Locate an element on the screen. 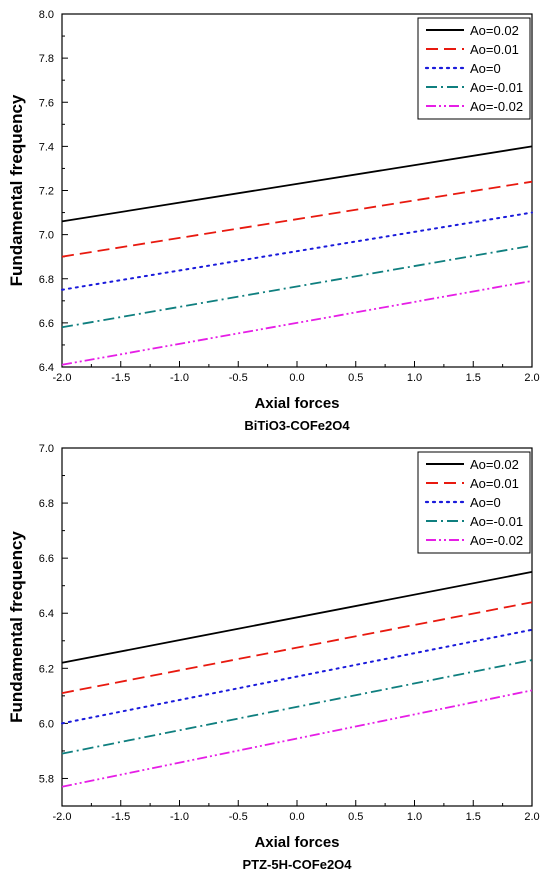 The height and width of the screenshot is (878, 550). y-tick-label: 6.2 is located at coordinates (46, 669).